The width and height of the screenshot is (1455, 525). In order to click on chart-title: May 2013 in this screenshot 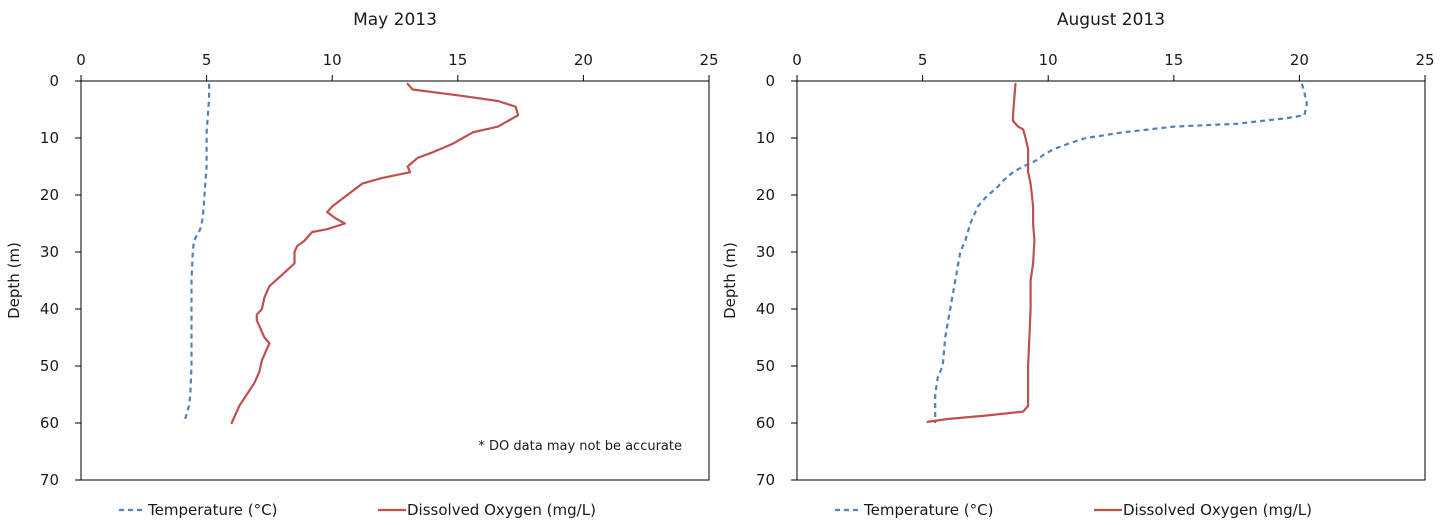, I will do `click(395, 20)`.